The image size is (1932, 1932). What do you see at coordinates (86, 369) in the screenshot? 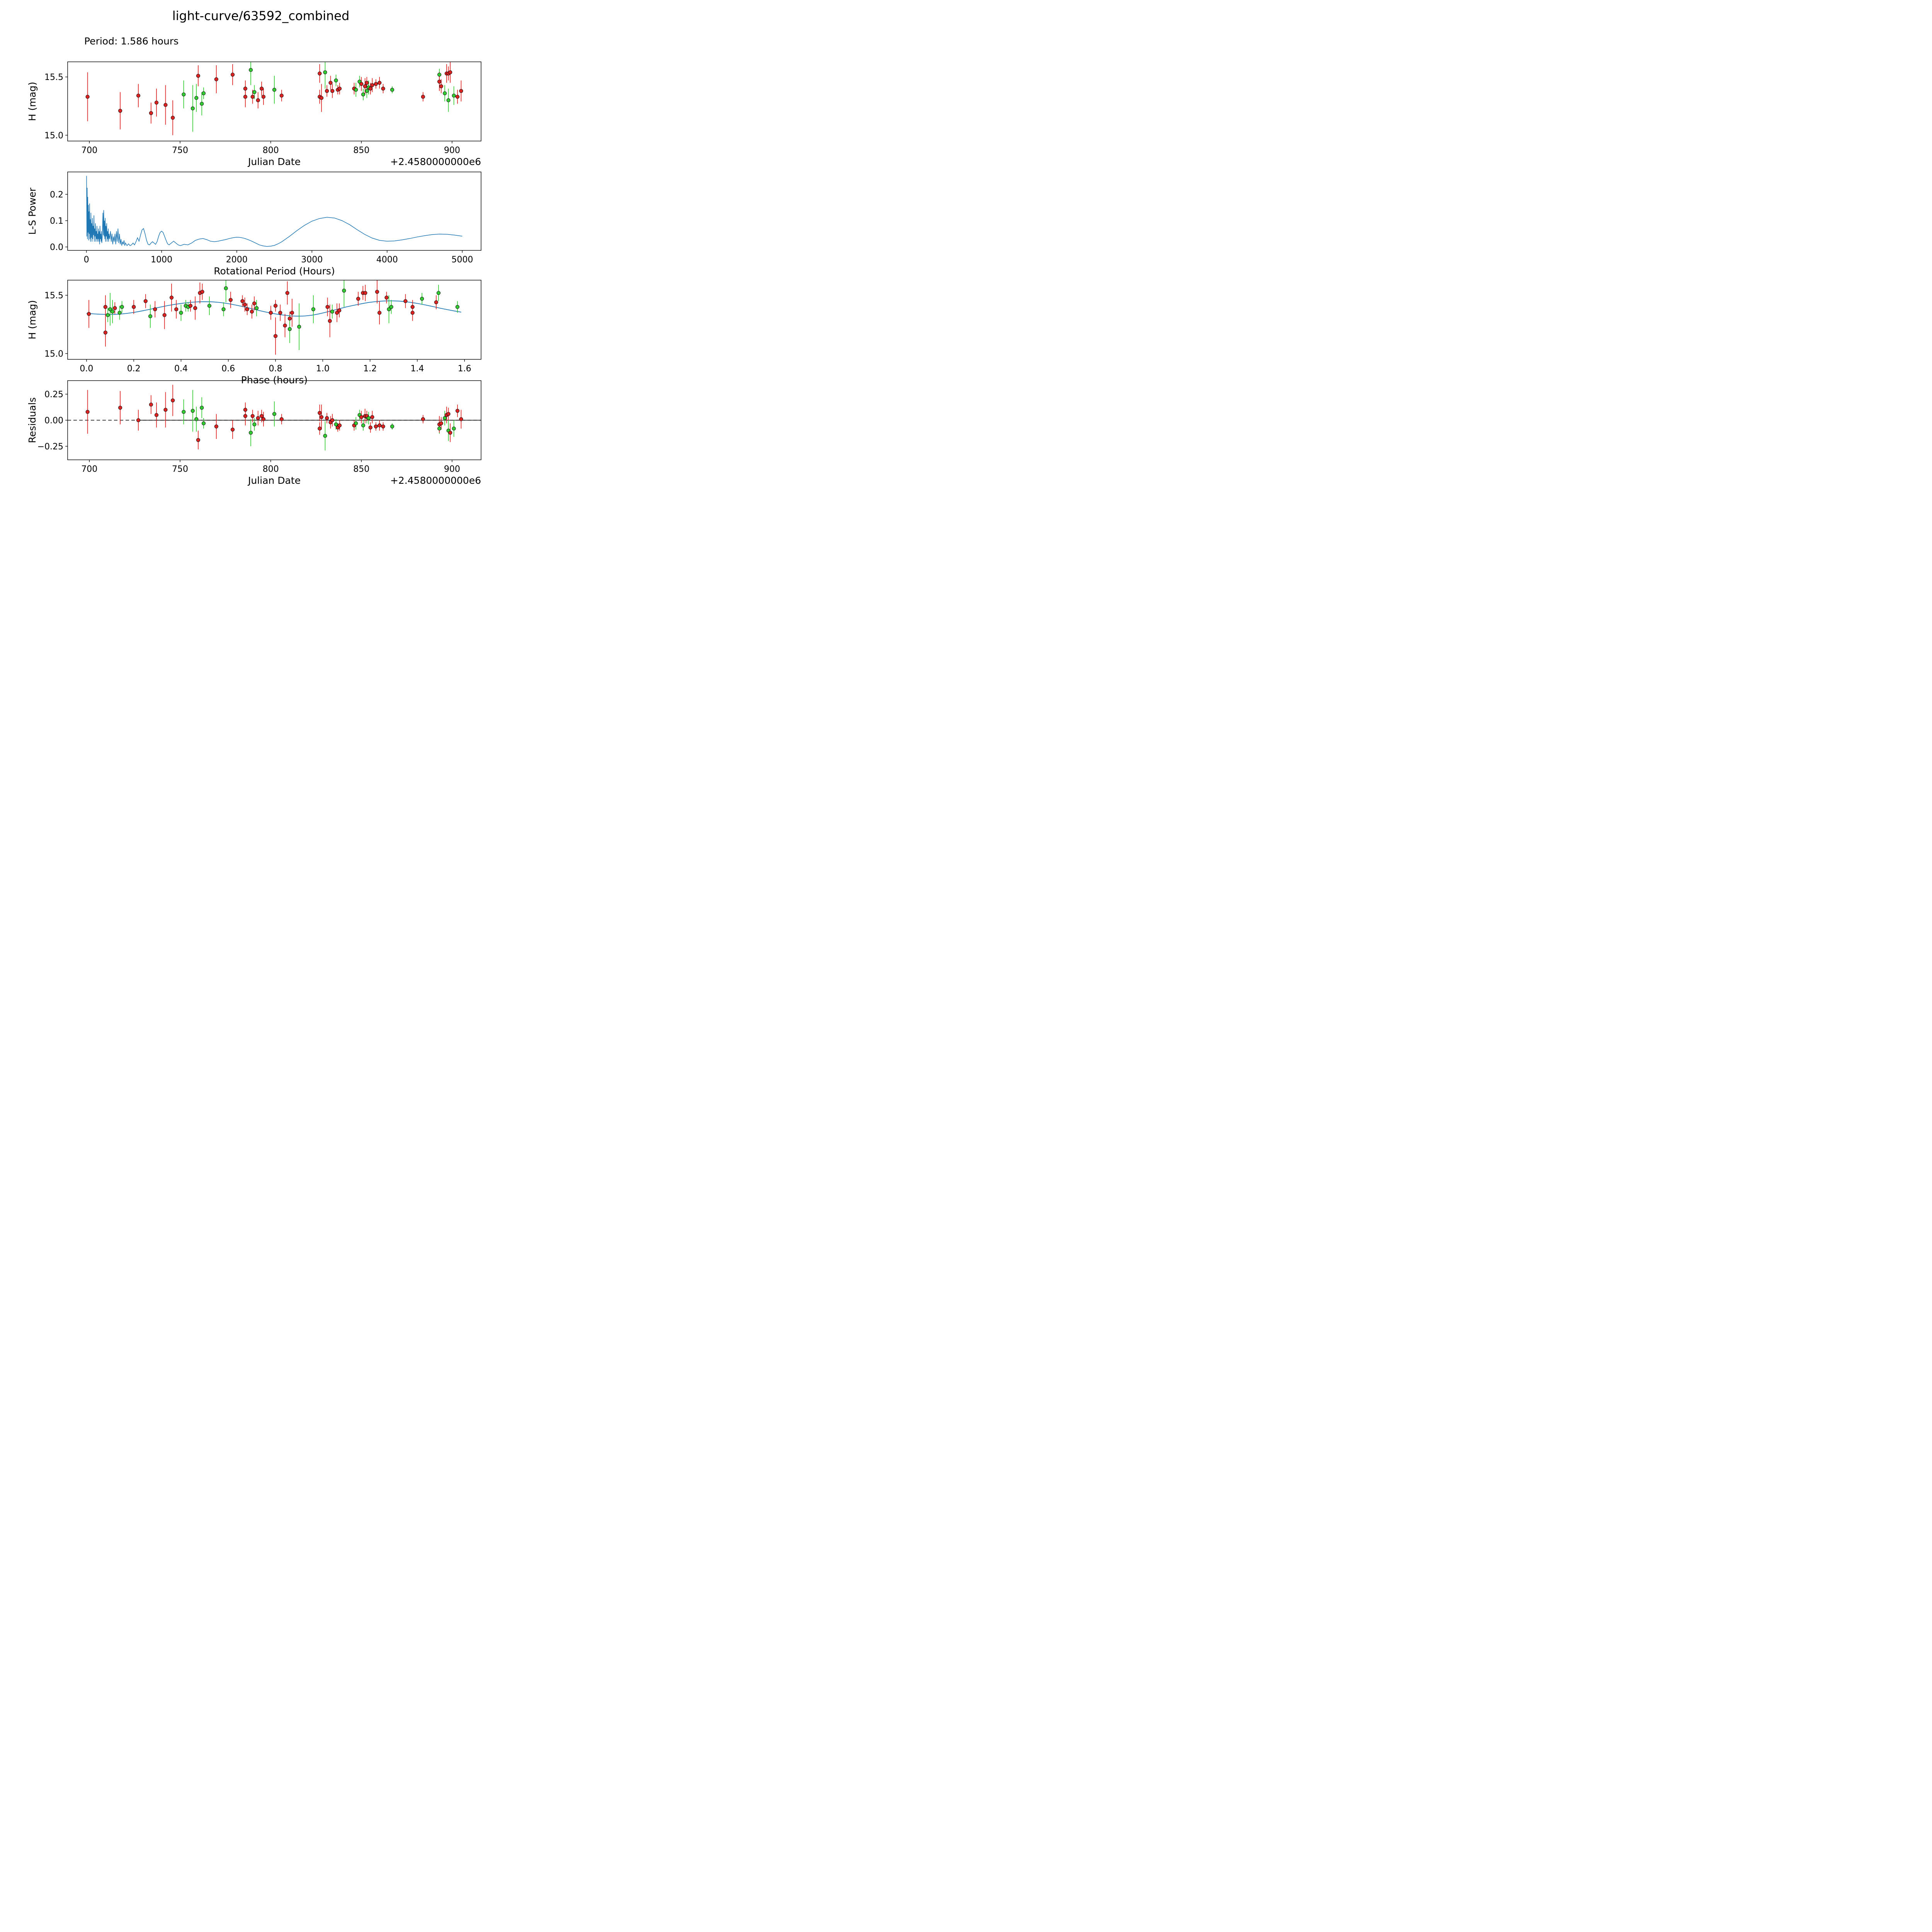
I see `x-tick-label: 0.0` at bounding box center [86, 369].